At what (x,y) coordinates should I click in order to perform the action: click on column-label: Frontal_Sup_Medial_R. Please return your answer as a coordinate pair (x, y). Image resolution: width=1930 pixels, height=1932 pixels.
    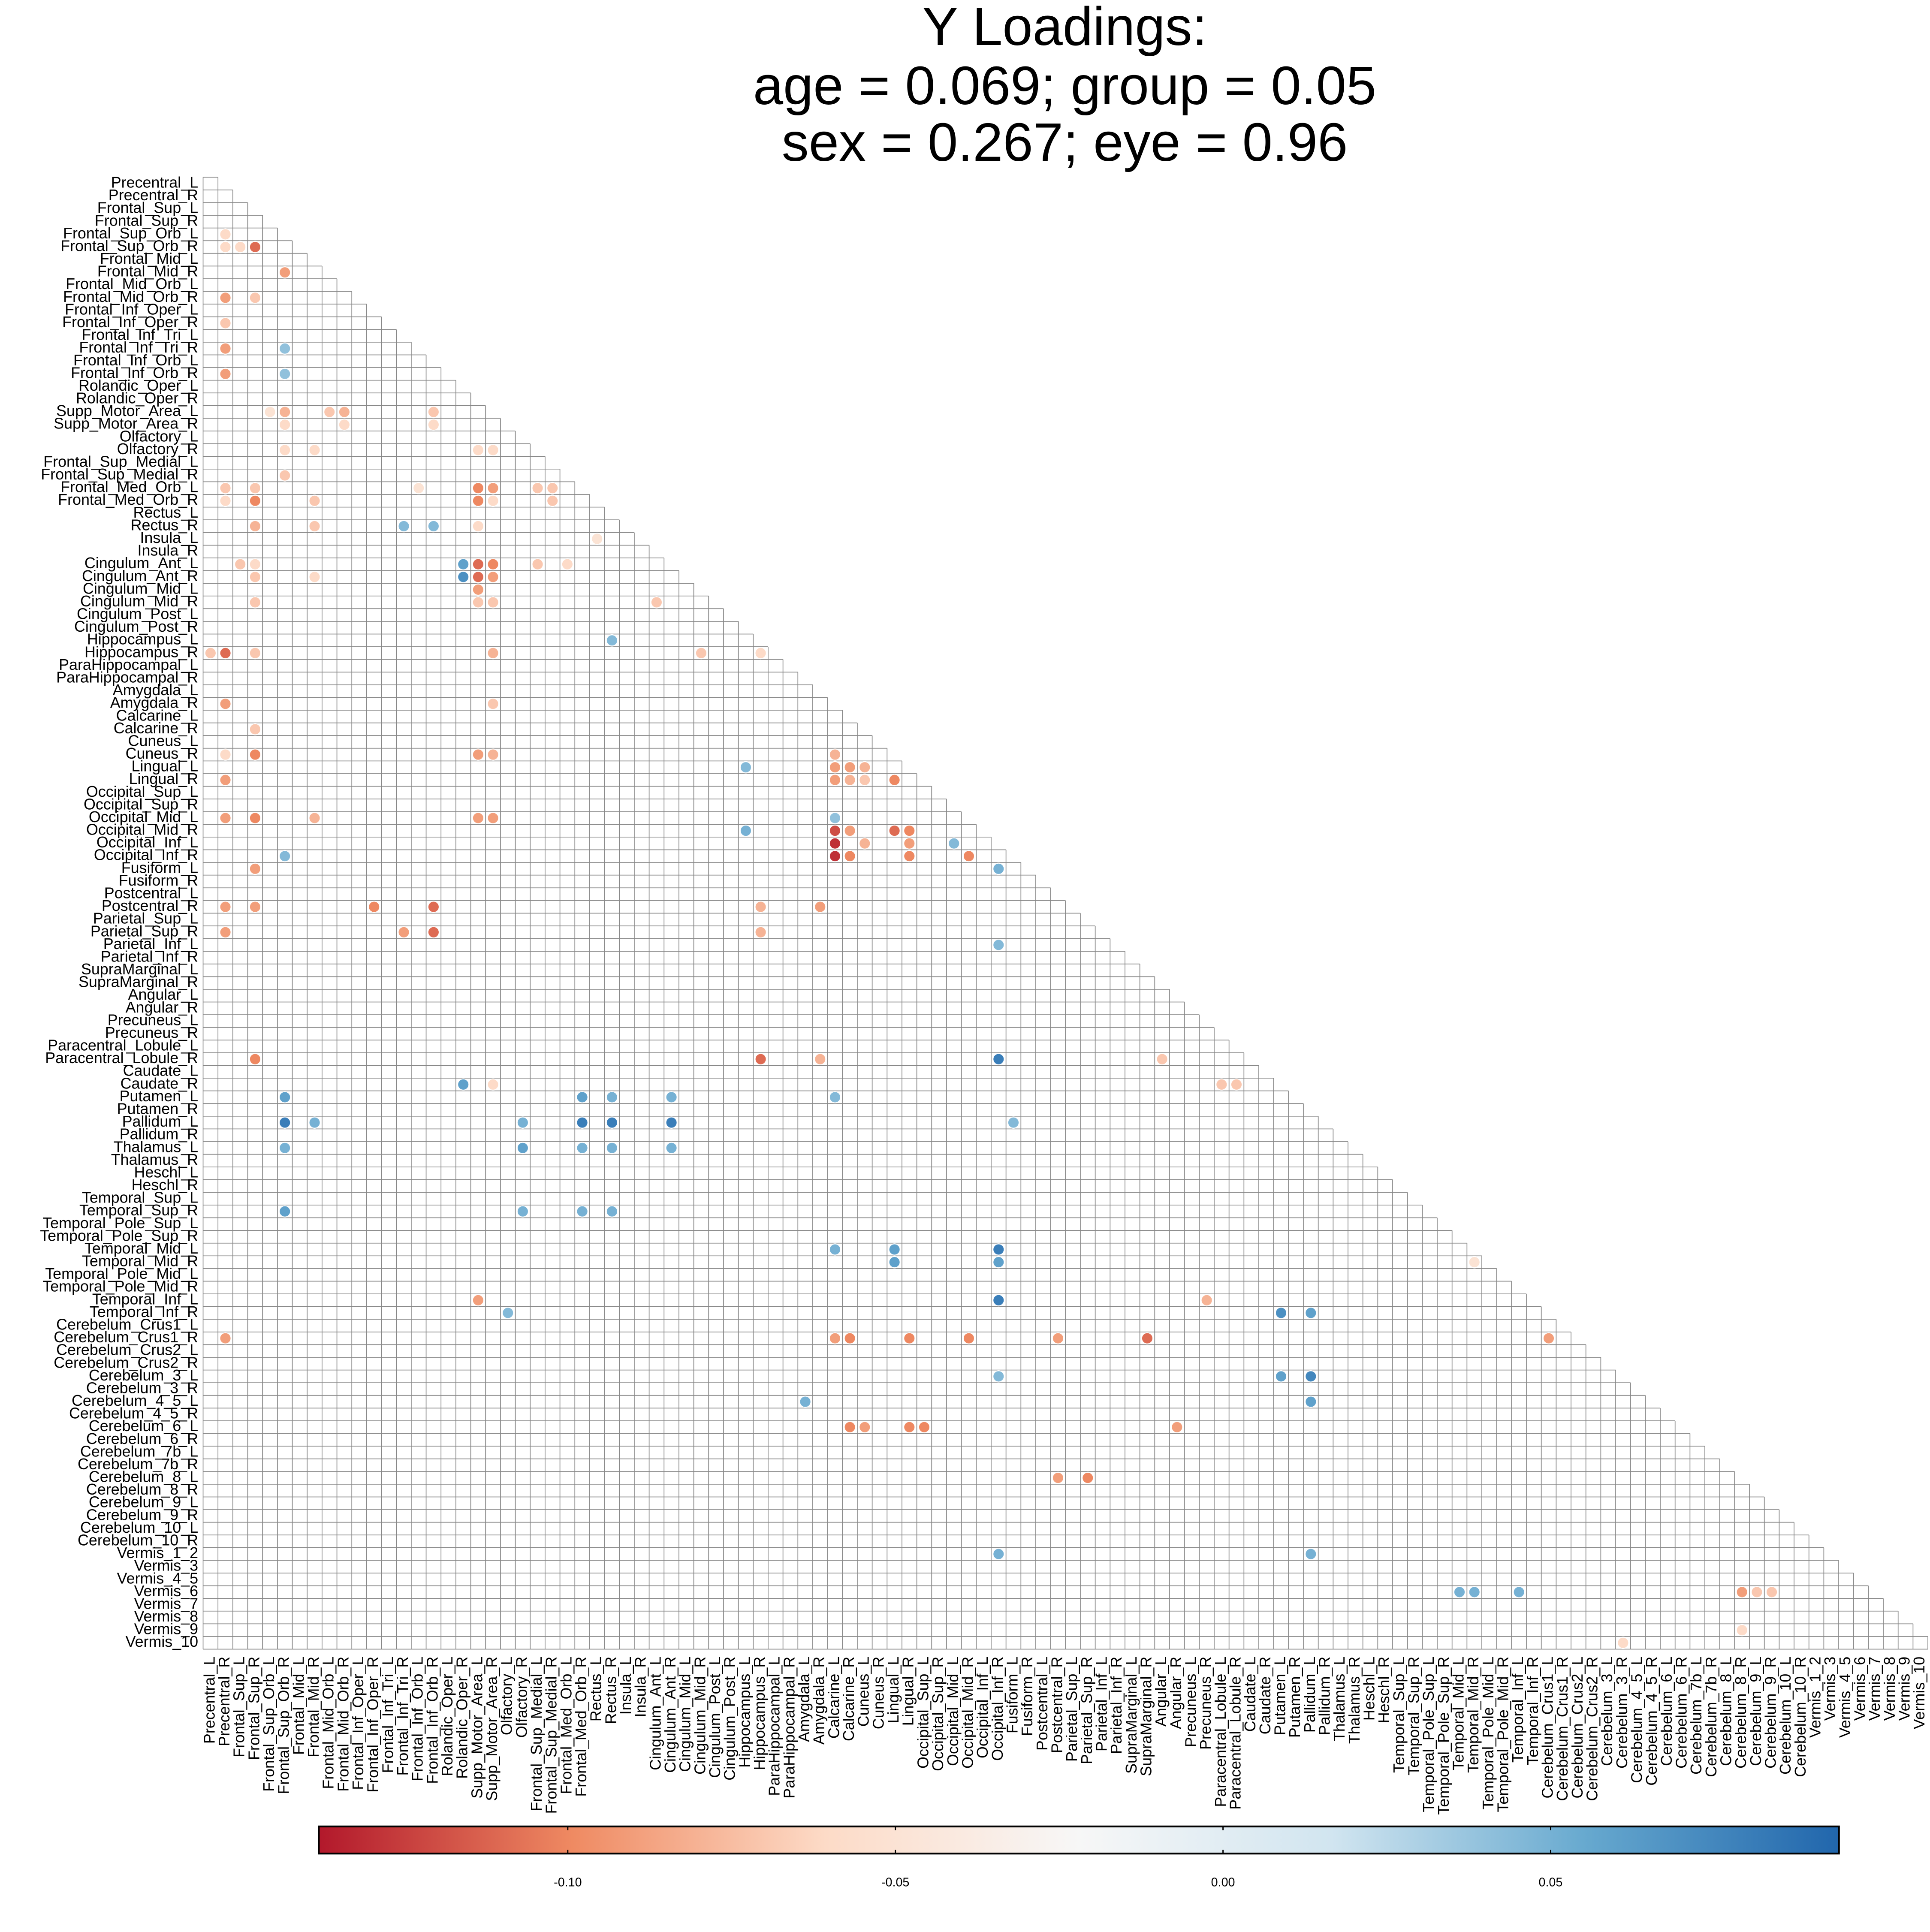
    Looking at the image, I should click on (551, 1736).